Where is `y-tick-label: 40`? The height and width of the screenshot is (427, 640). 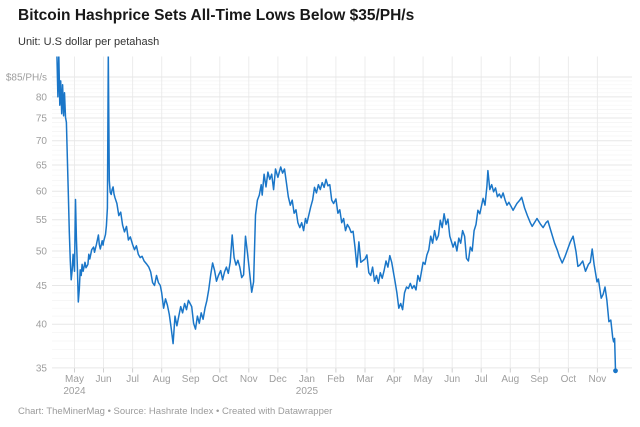 y-tick-label: 40 is located at coordinates (42, 325).